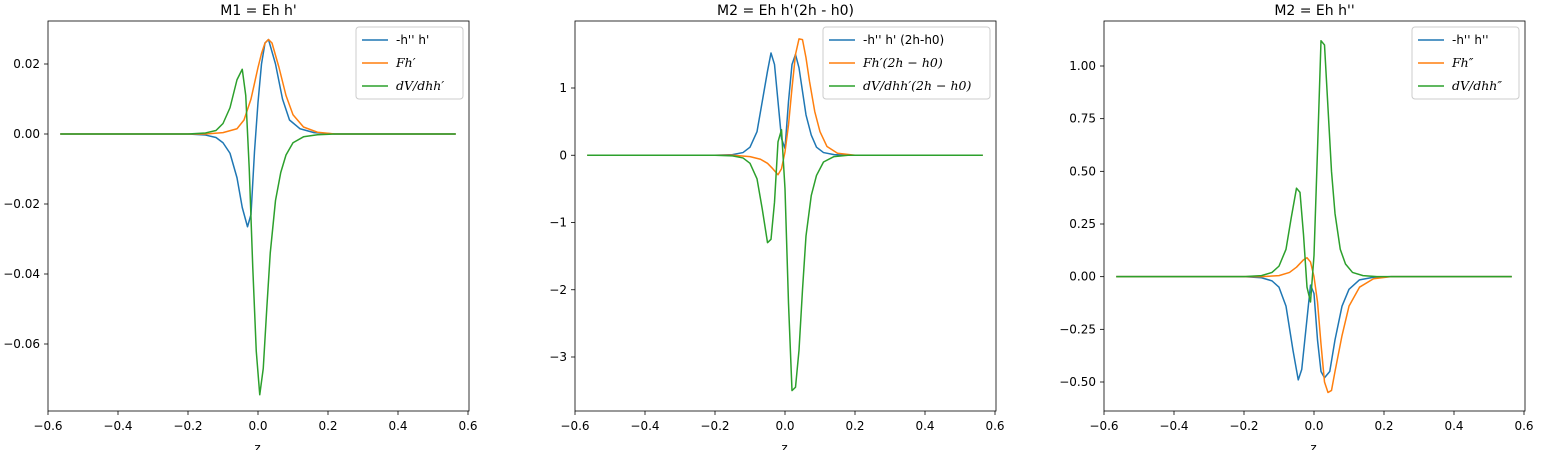 The image size is (1550, 450). Describe the element at coordinates (563, 155) in the screenshot. I see `y-tick-label: 0` at that location.